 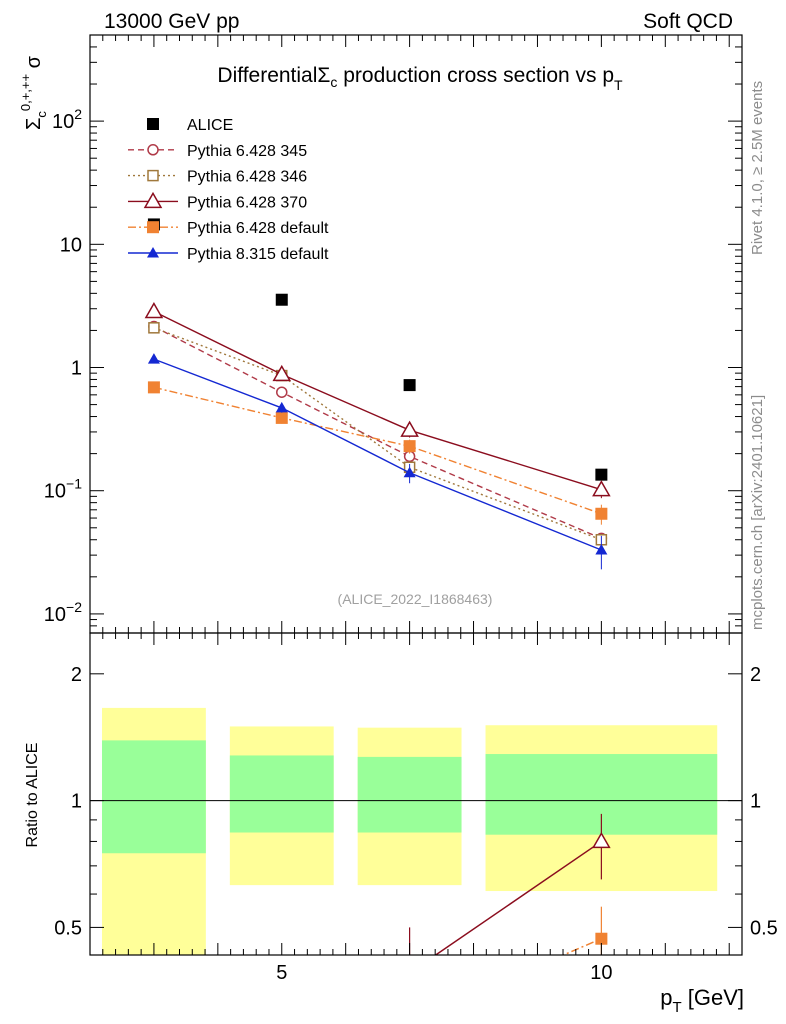 What do you see at coordinates (618, 85) in the screenshot?
I see `plot-title-rest-sub: T` at bounding box center [618, 85].